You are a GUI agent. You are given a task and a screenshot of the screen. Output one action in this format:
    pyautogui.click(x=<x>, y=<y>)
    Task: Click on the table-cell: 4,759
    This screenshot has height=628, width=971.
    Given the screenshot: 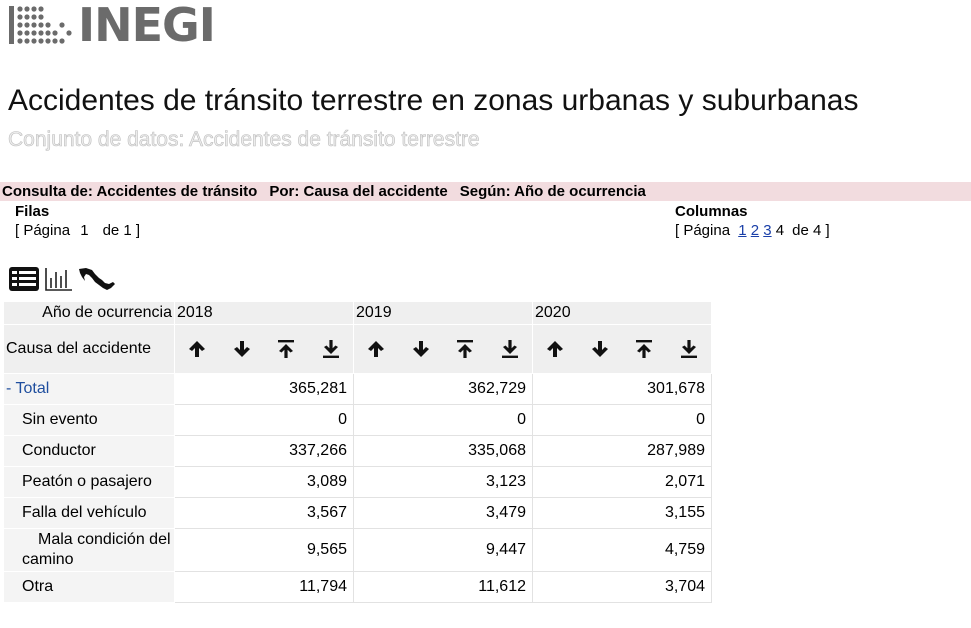 What is the action you would take?
    pyautogui.click(x=622, y=550)
    